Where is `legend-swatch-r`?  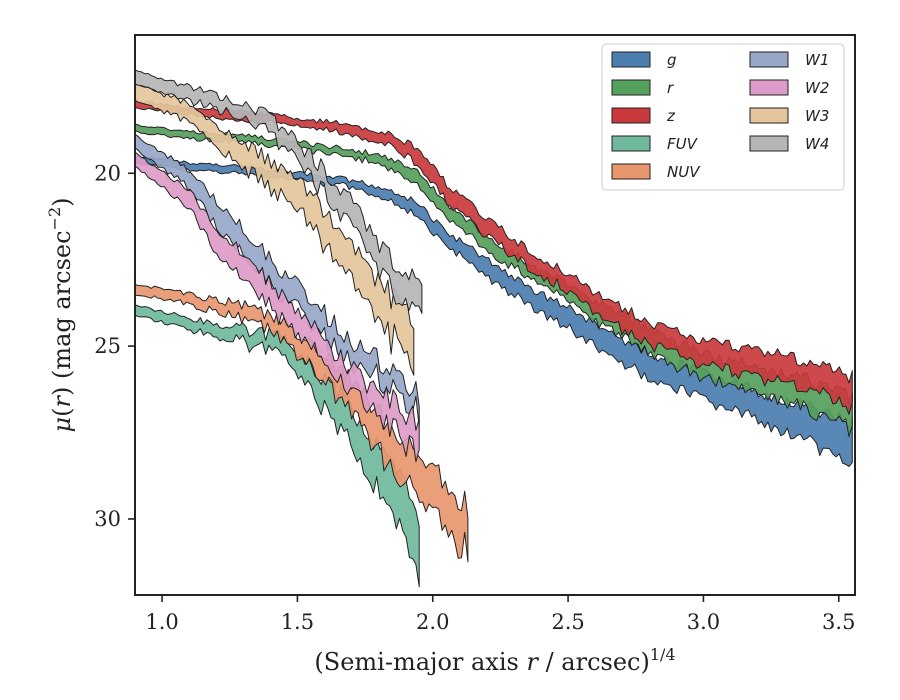 legend-swatch-r is located at coordinates (631, 87).